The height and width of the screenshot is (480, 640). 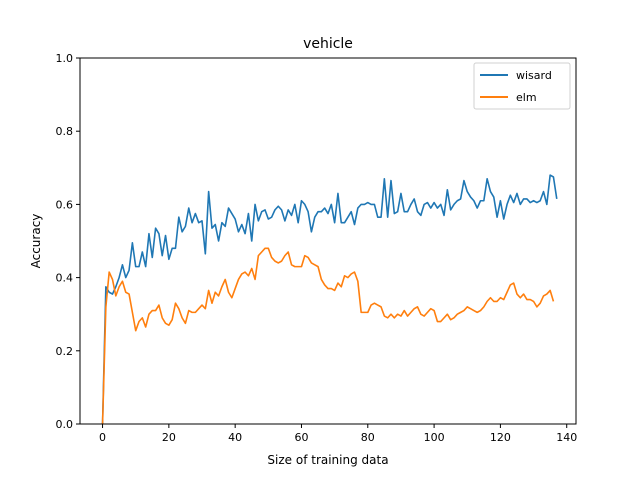 I want to click on x-axis-ticks: 0 20 40 60 80 100 120 140, so click(x=338, y=434).